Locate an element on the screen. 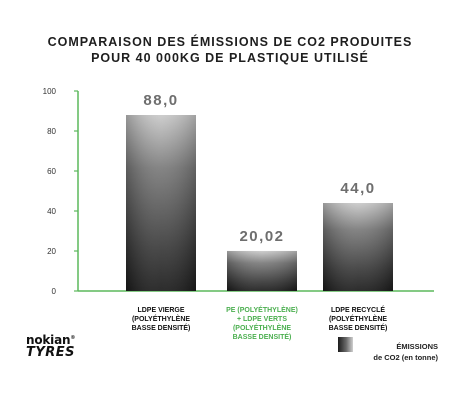 The height and width of the screenshot is (400, 460). legend-label: ÉMISSIONS de CO2 (en tonne) is located at coordinates (405, 352).